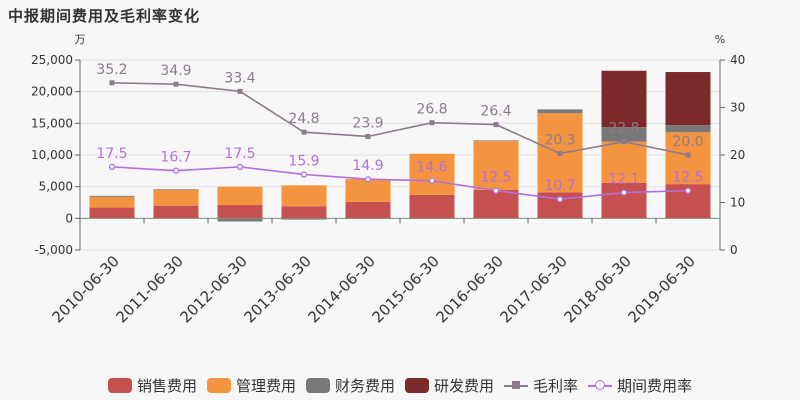 The height and width of the screenshot is (400, 800). I want to click on y-right-unit: %, so click(720, 39).